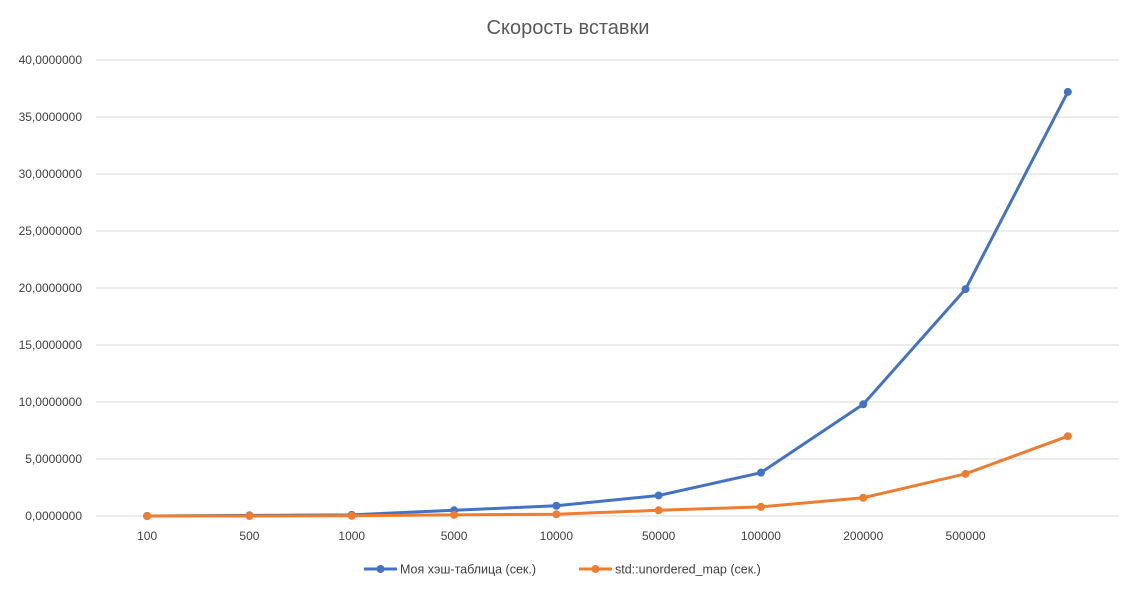 The height and width of the screenshot is (590, 1137). What do you see at coordinates (659, 536) in the screenshot?
I see `x-tick-label: 50000` at bounding box center [659, 536].